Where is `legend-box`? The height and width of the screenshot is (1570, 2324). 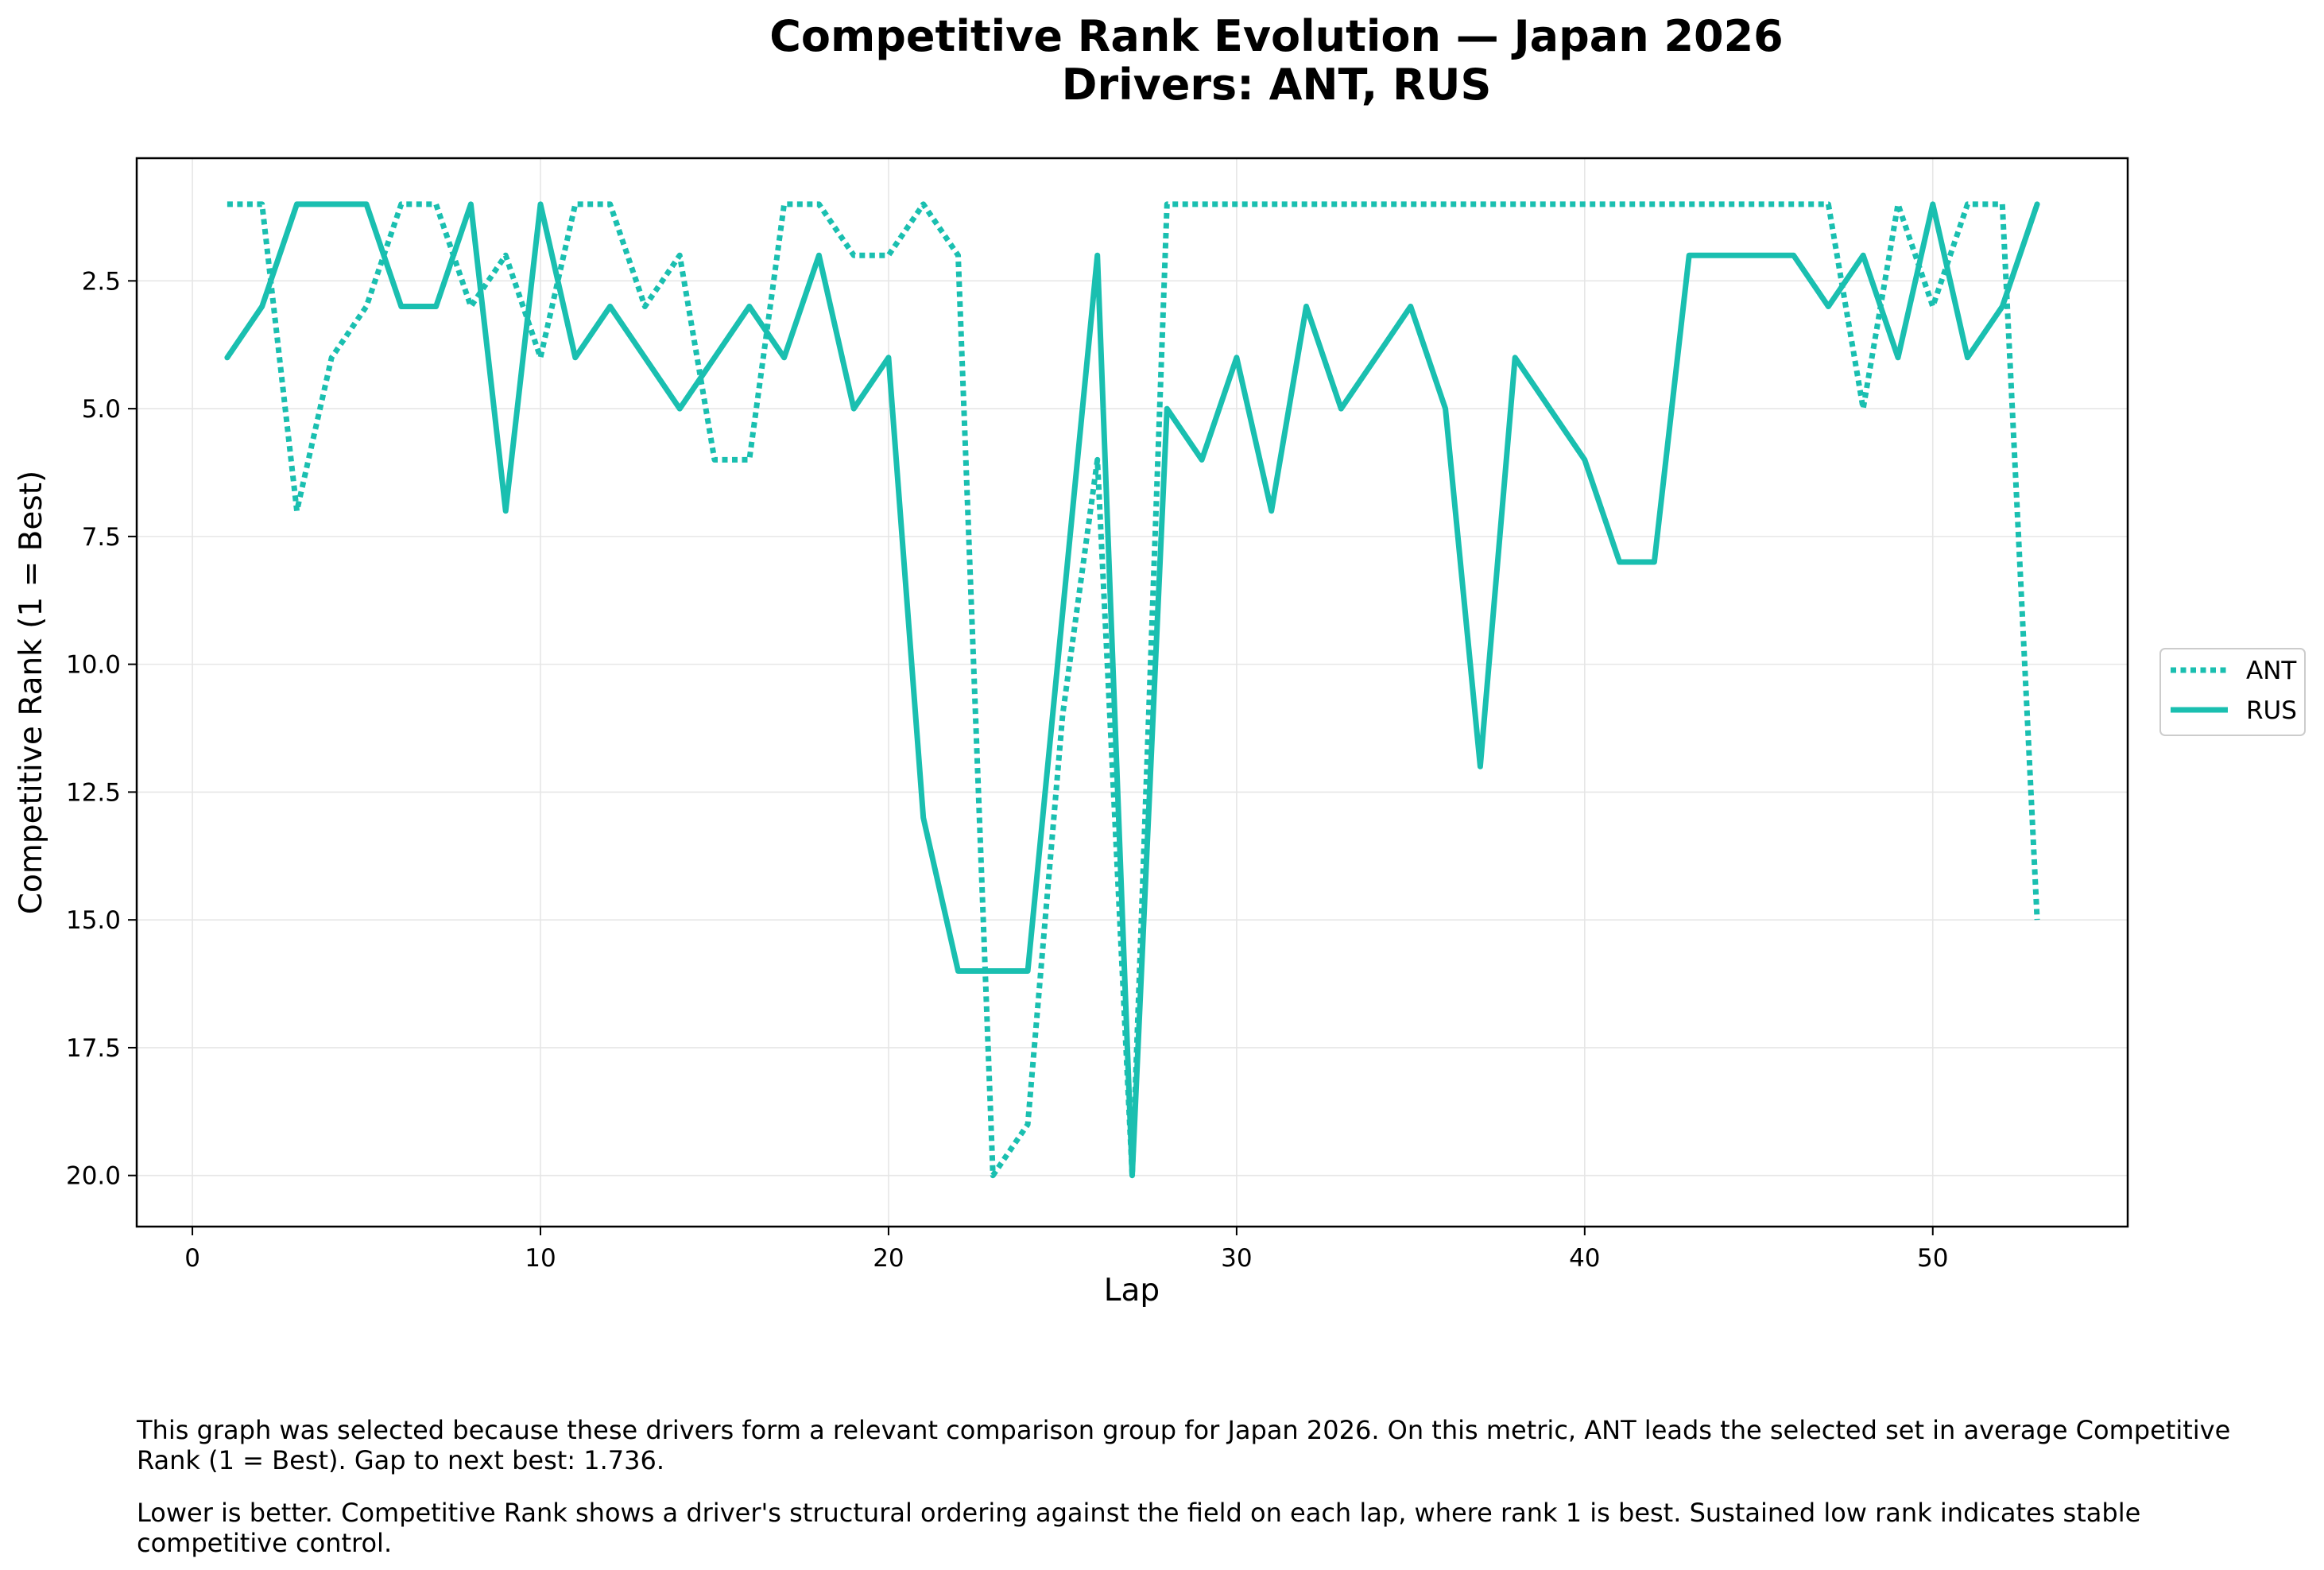 legend-box is located at coordinates (2232, 692).